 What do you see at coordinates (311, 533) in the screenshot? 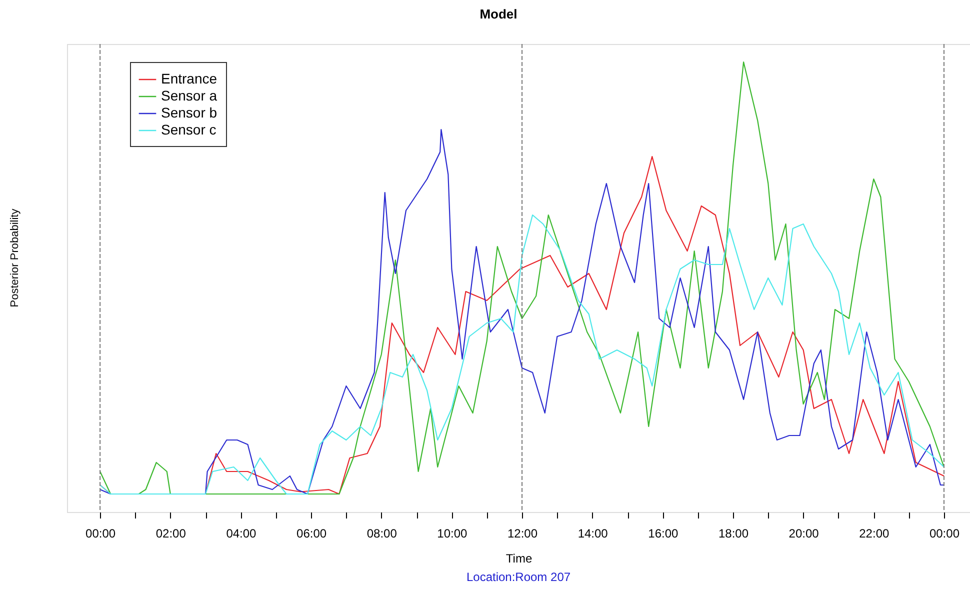
I see `x-tick-label: 06:00` at bounding box center [311, 533].